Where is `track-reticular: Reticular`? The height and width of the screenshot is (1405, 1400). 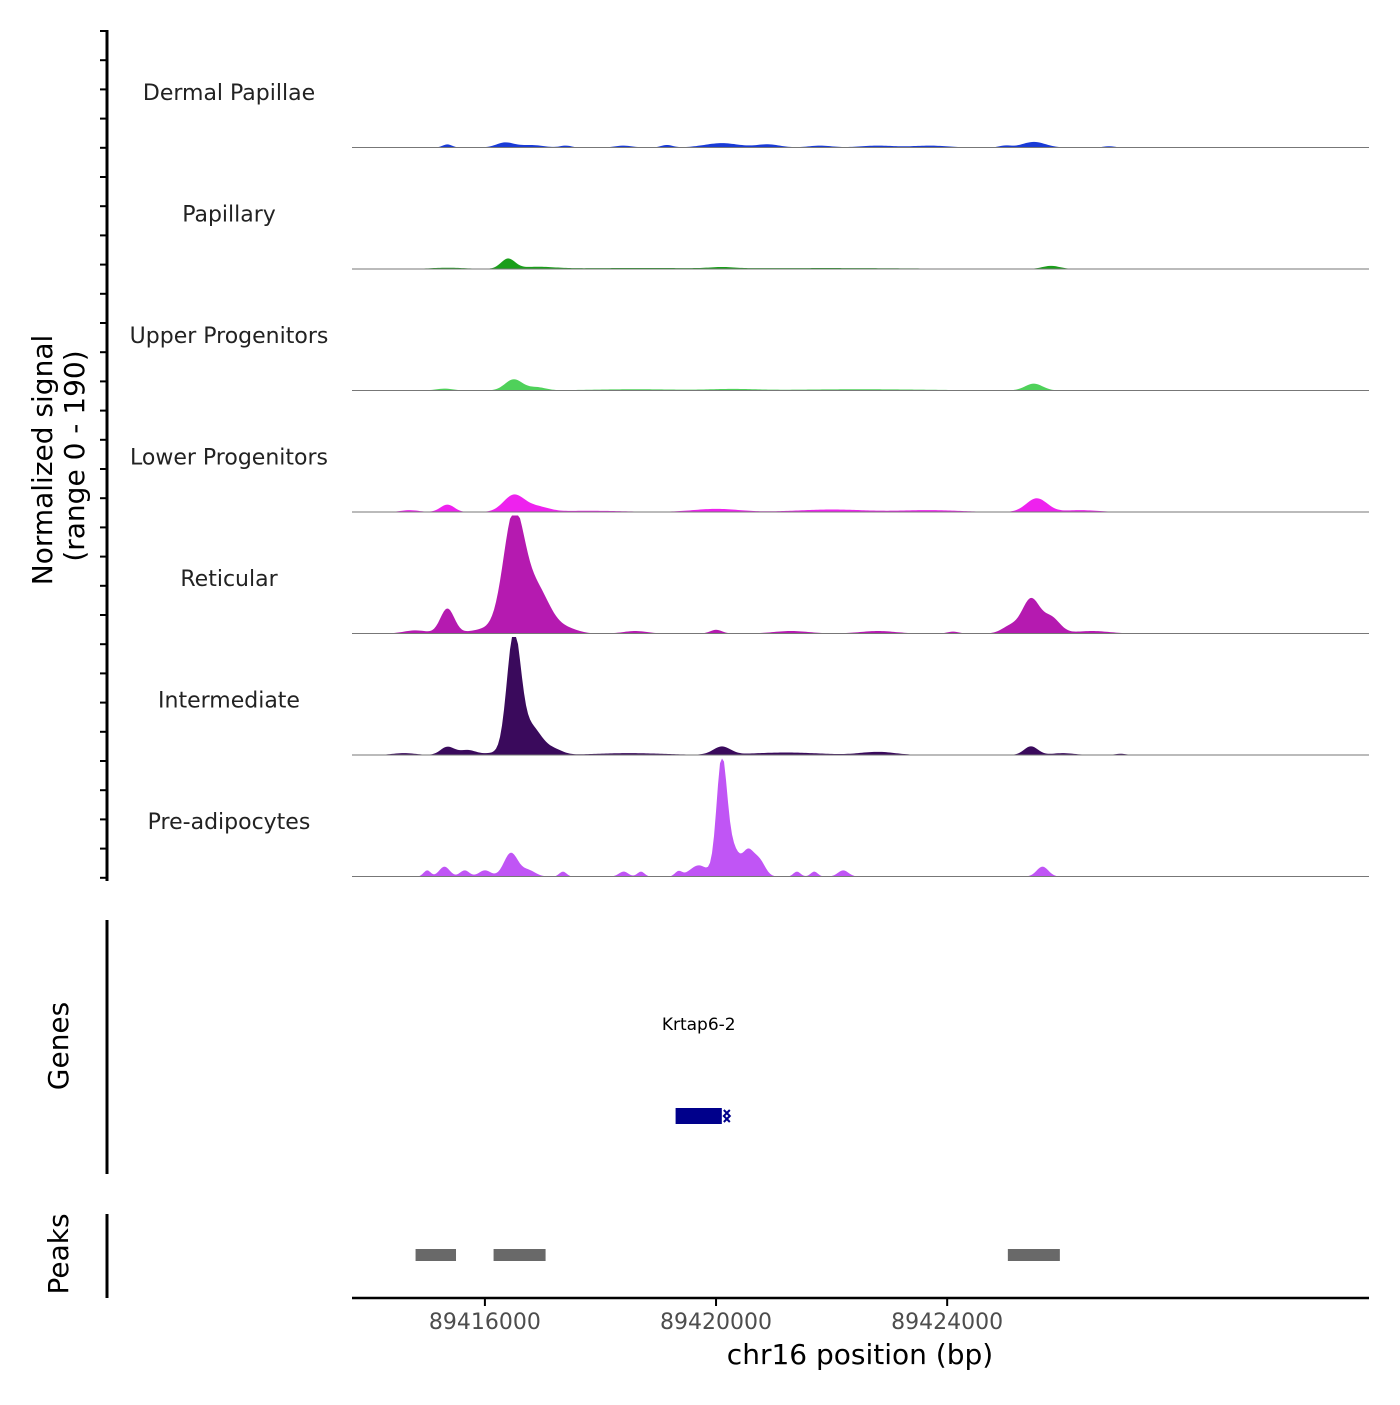 track-reticular: Reticular is located at coordinates (774, 574).